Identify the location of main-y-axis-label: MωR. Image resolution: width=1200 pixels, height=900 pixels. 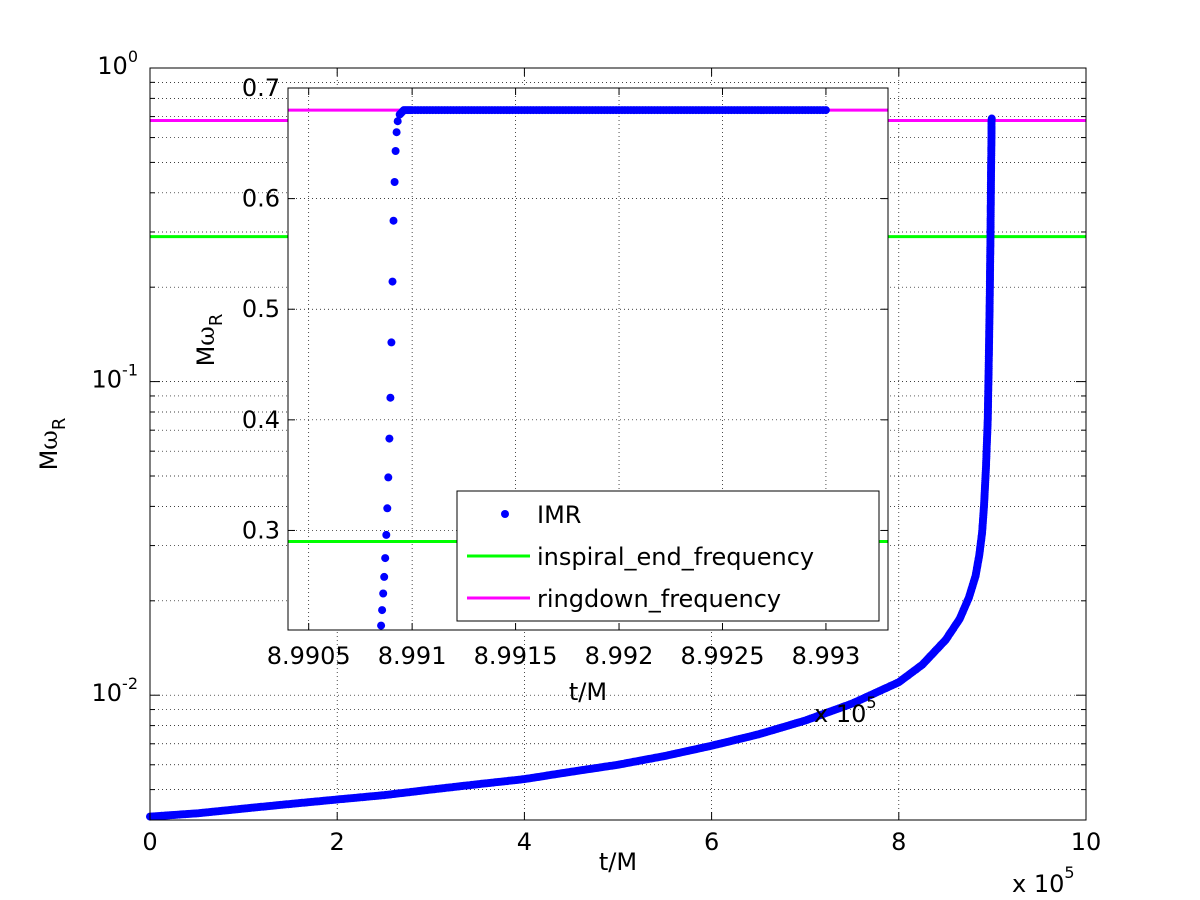
(52, 444).